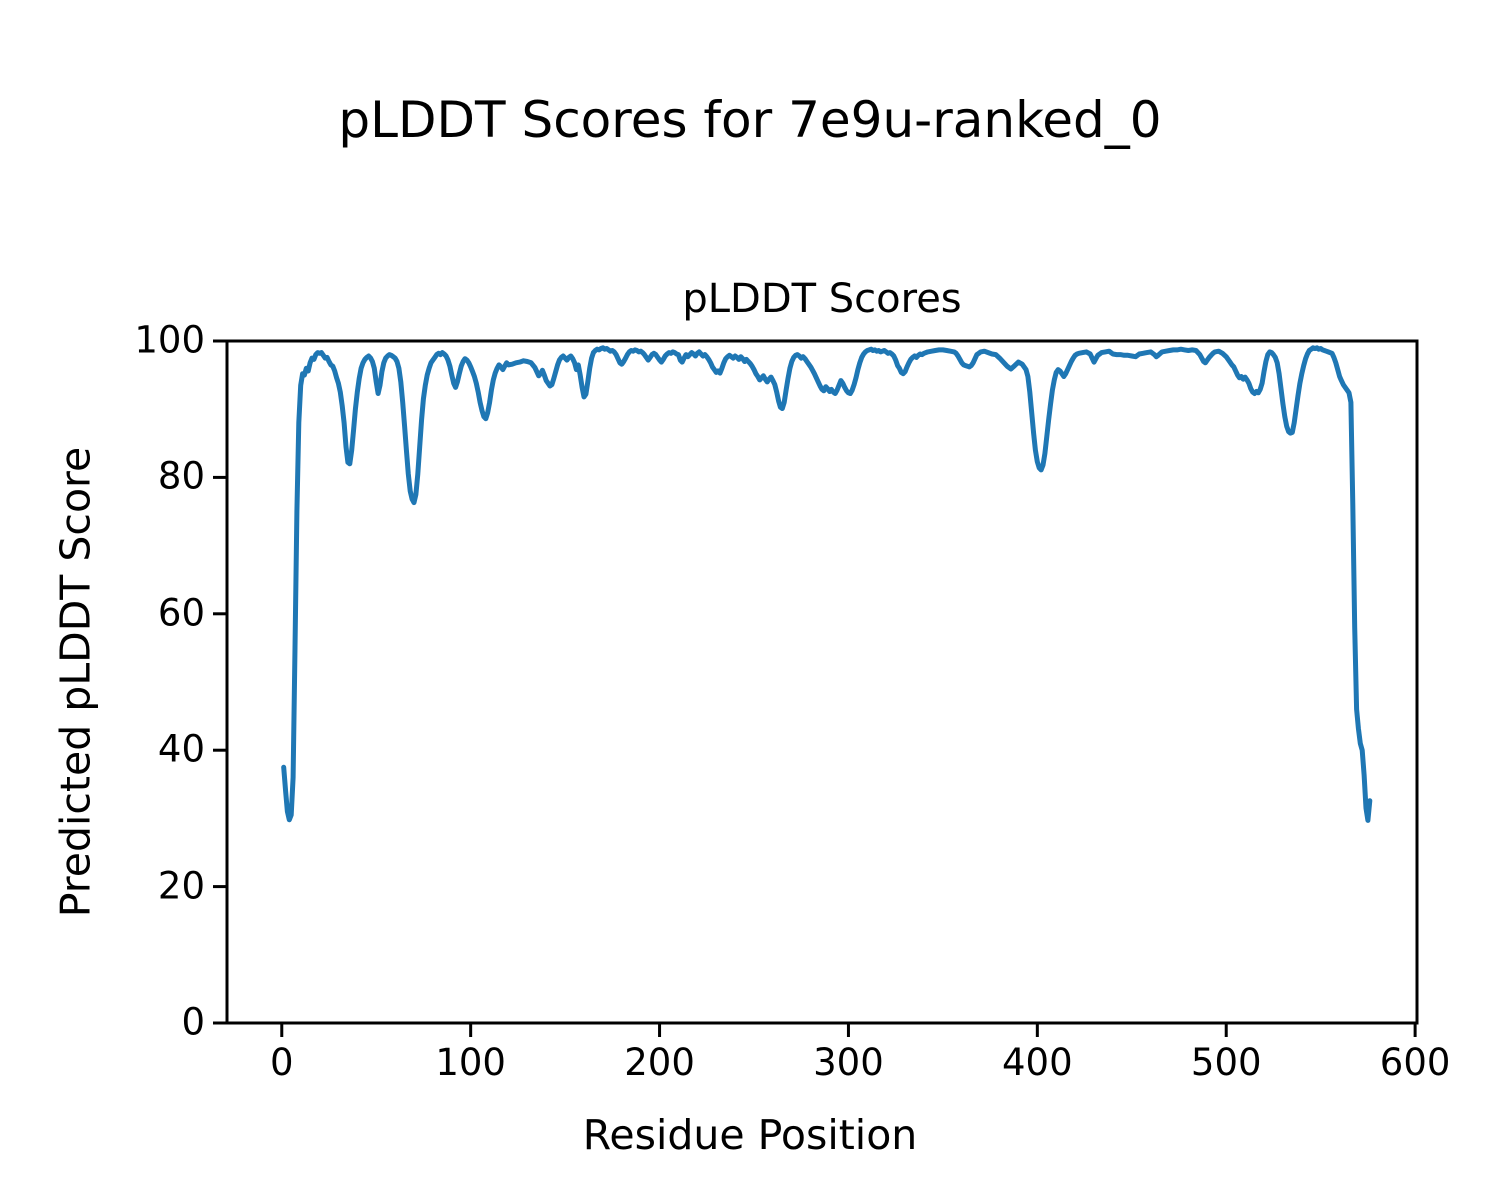  What do you see at coordinates (822, 299) in the screenshot?
I see `axes-title: pLDDT Scores` at bounding box center [822, 299].